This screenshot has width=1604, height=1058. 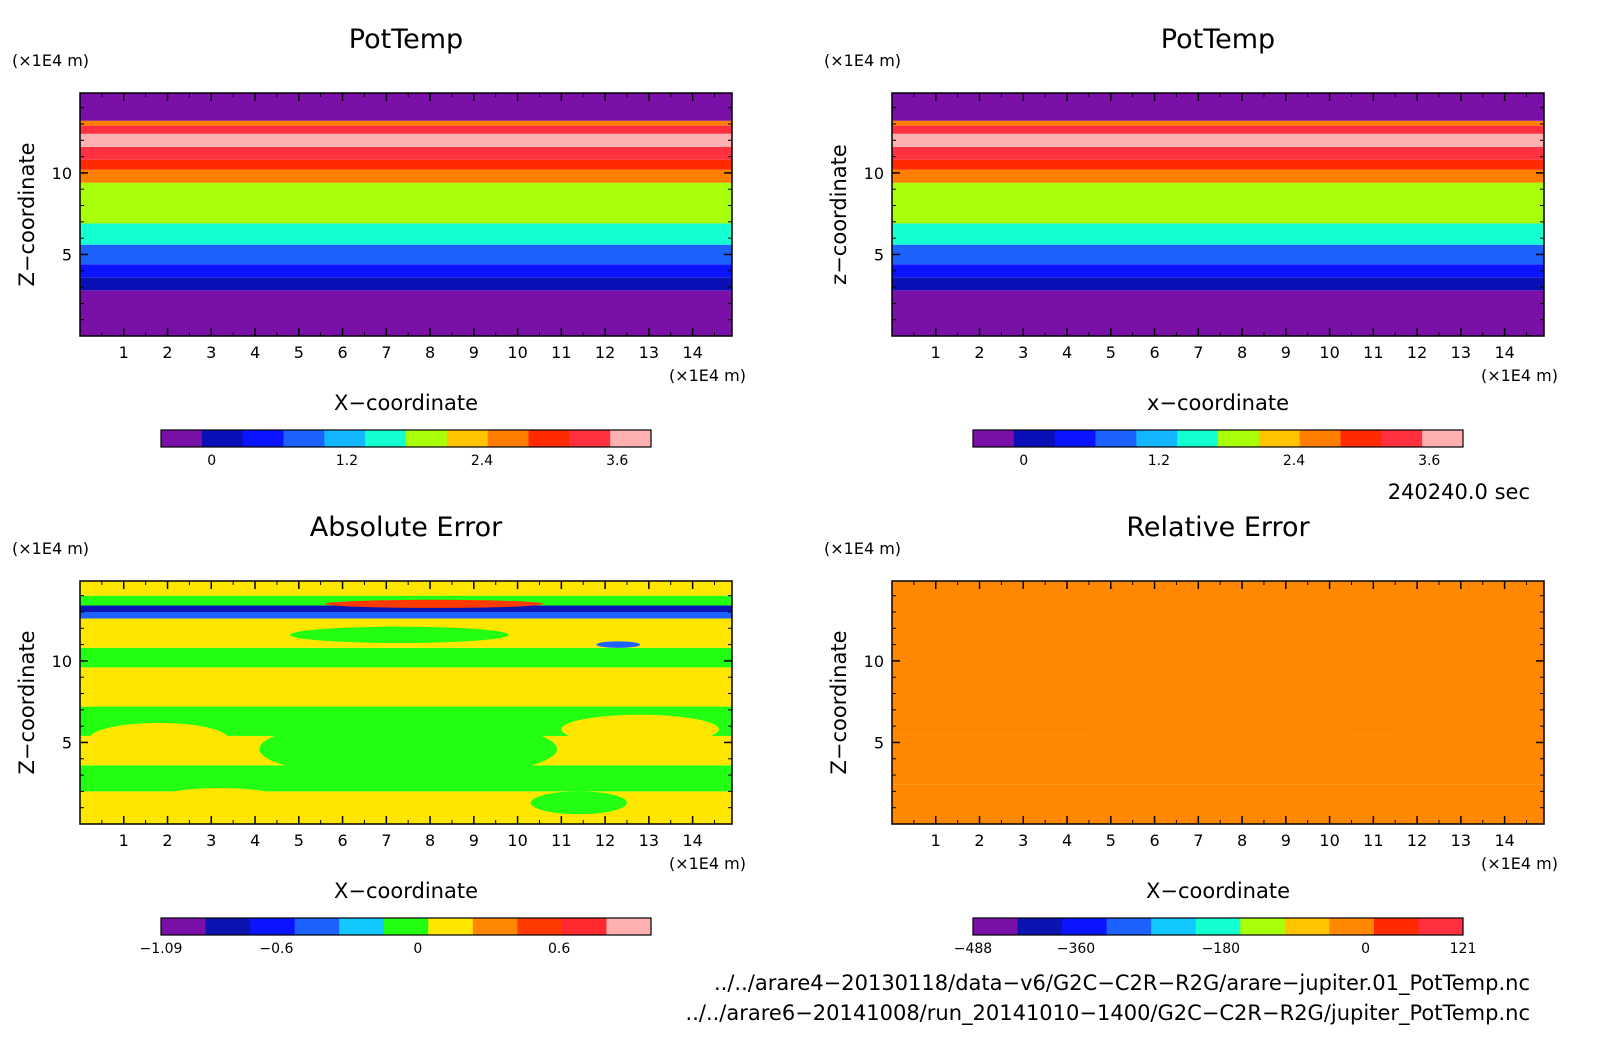 What do you see at coordinates (862, 60) in the screenshot?
I see `y-unit-label: (×1E4 m)` at bounding box center [862, 60].